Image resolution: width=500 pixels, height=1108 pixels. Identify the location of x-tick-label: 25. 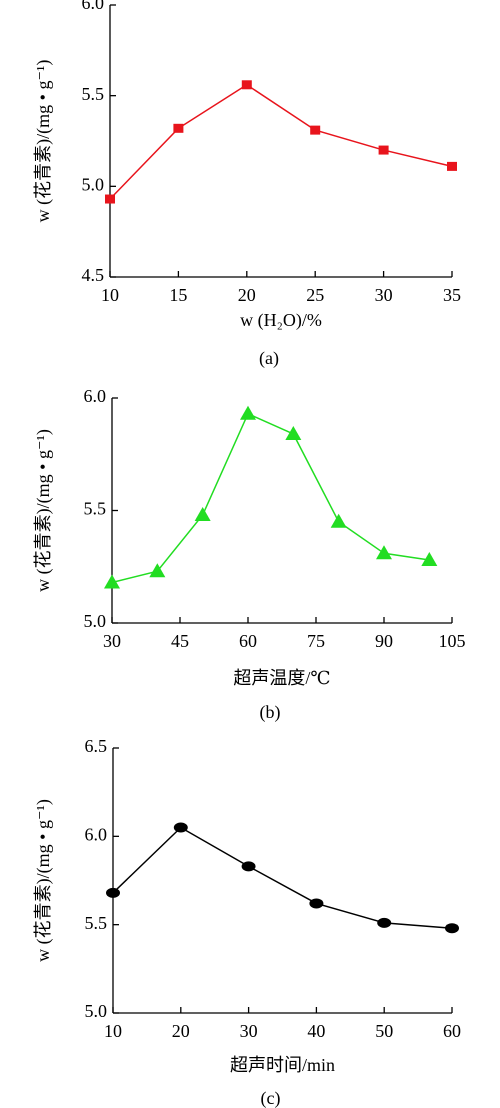
(315, 295).